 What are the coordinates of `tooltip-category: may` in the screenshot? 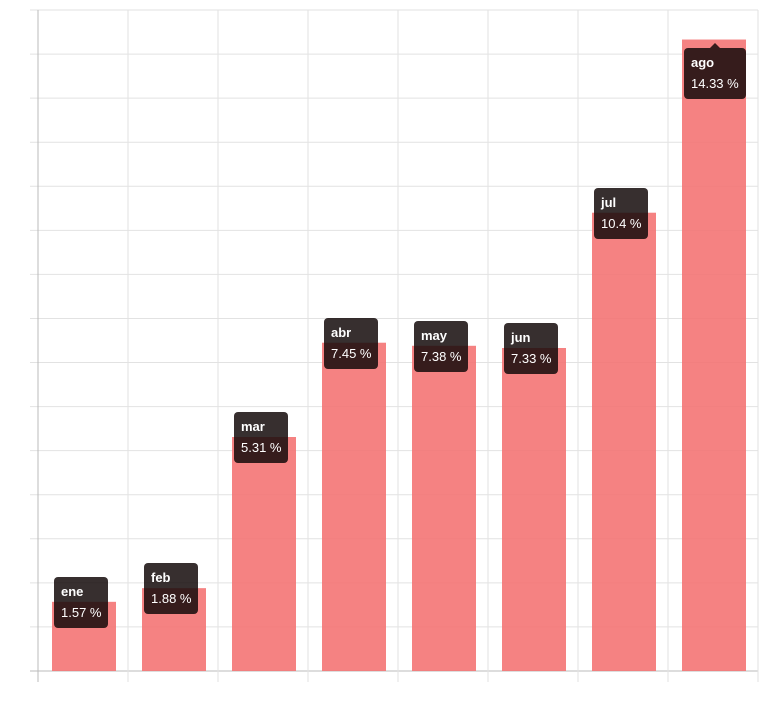 It's located at (434, 335).